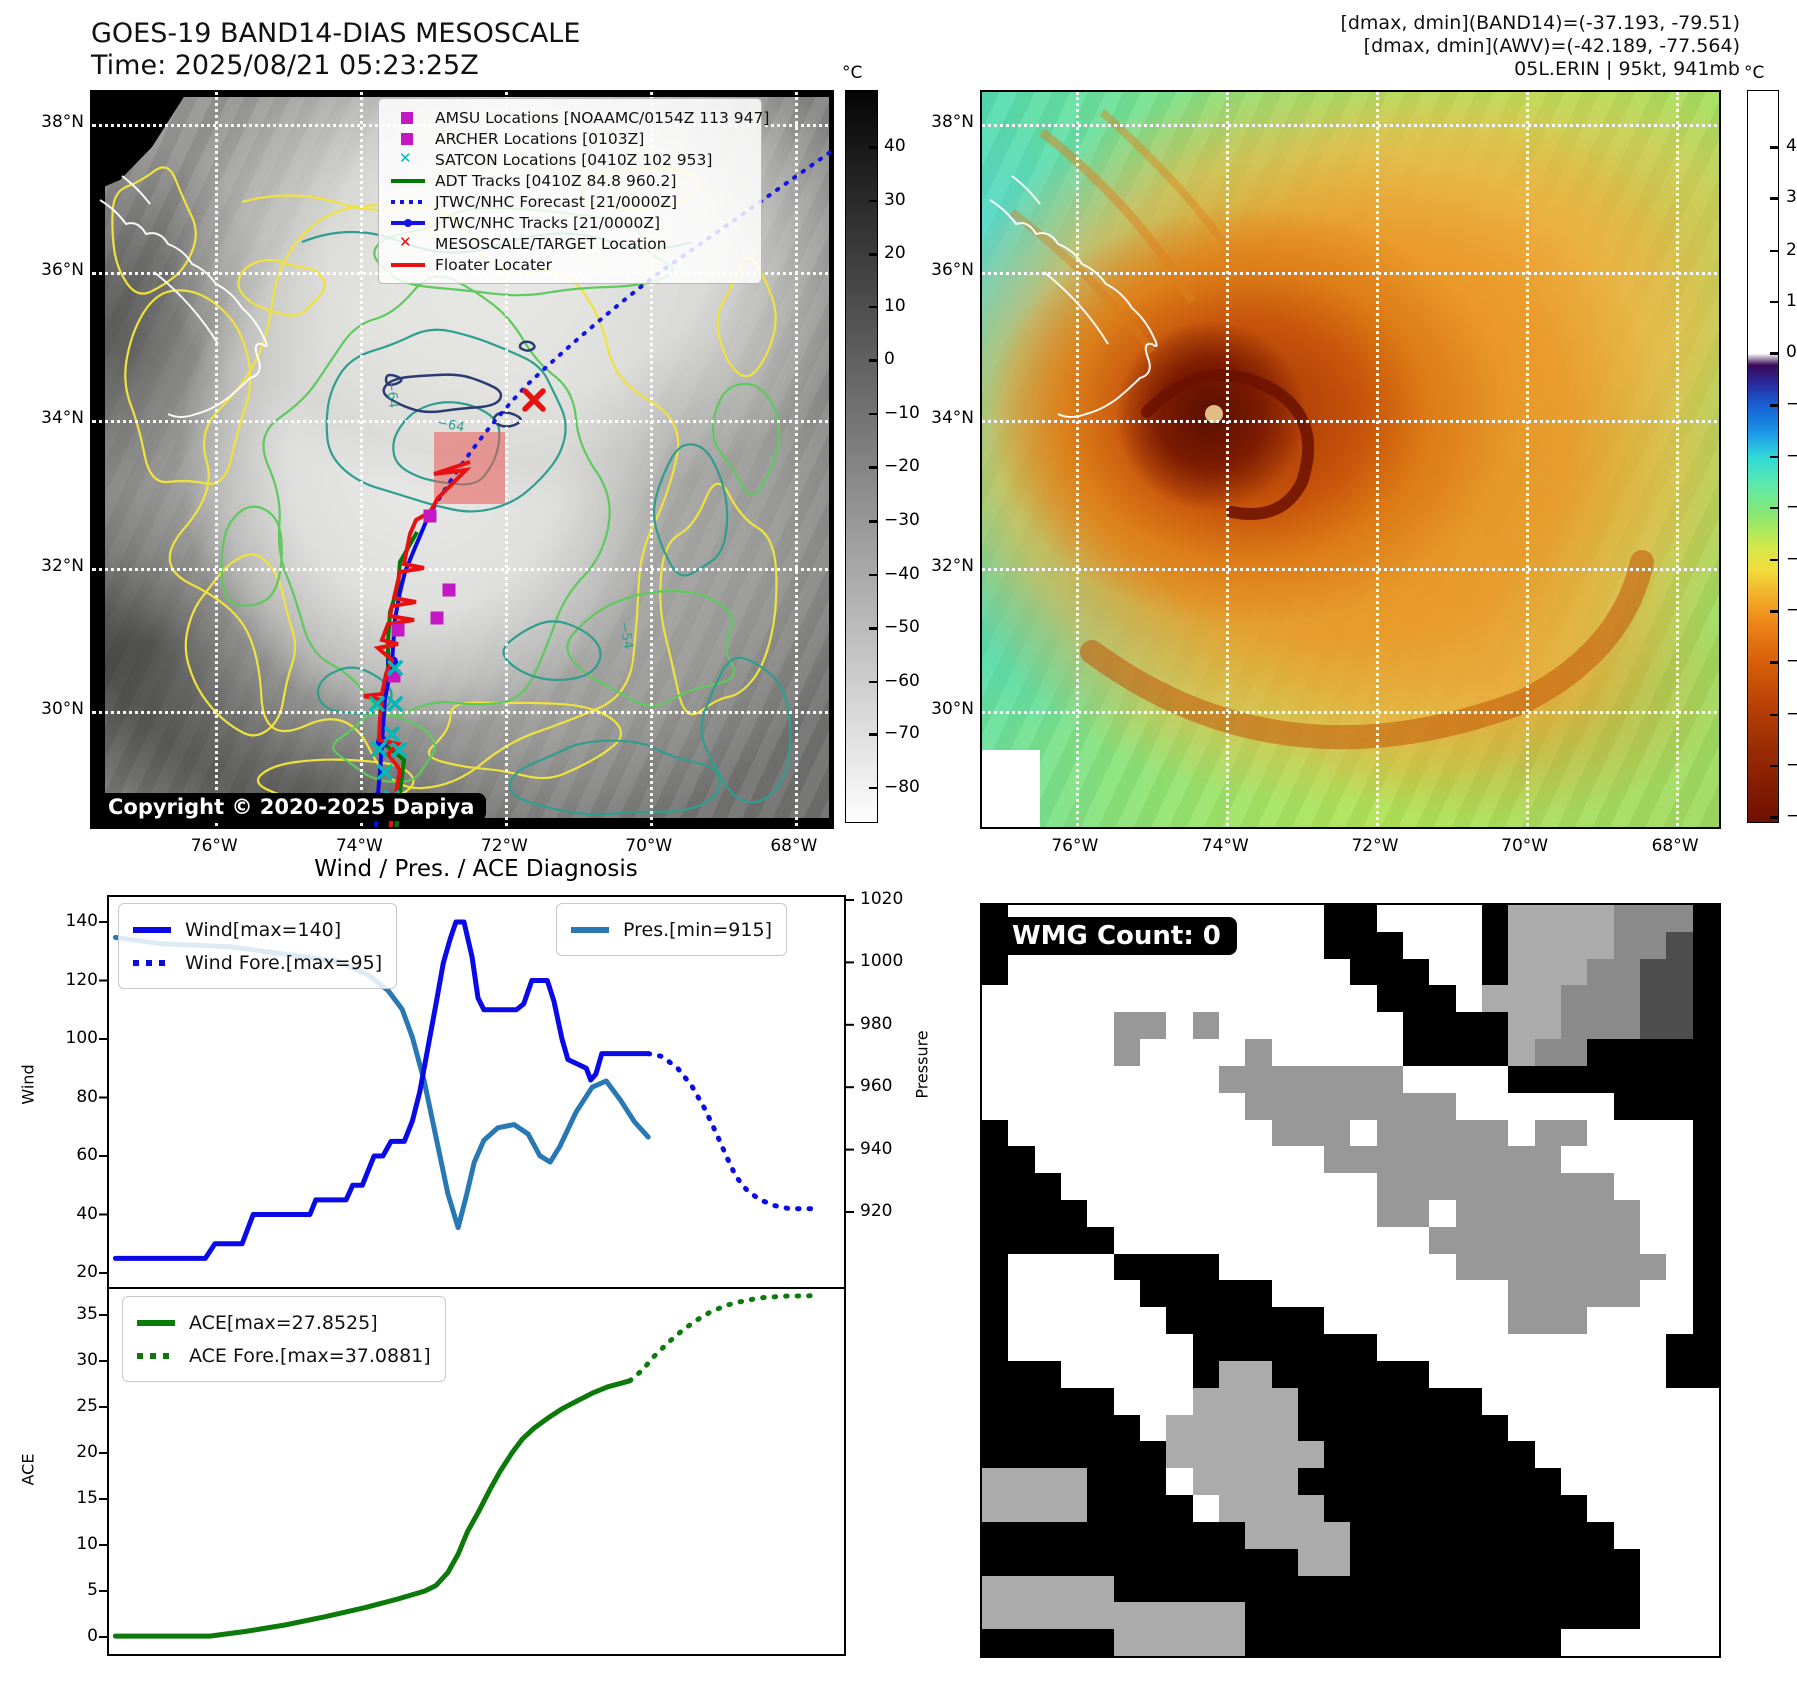 This screenshot has width=1797, height=1690. I want to click on contour-line, so click(525, 740).